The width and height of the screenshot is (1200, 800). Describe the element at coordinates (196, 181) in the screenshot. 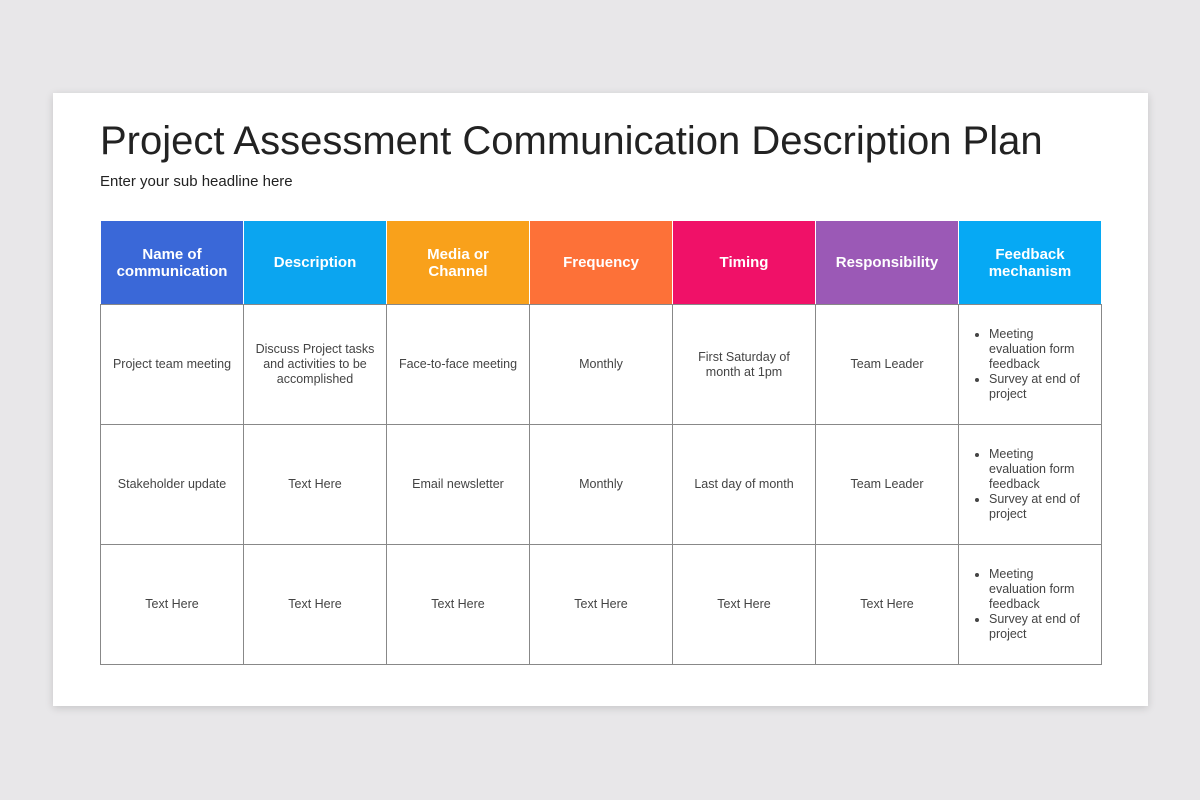

I see `subtitle: Enter your sub headline here` at that location.